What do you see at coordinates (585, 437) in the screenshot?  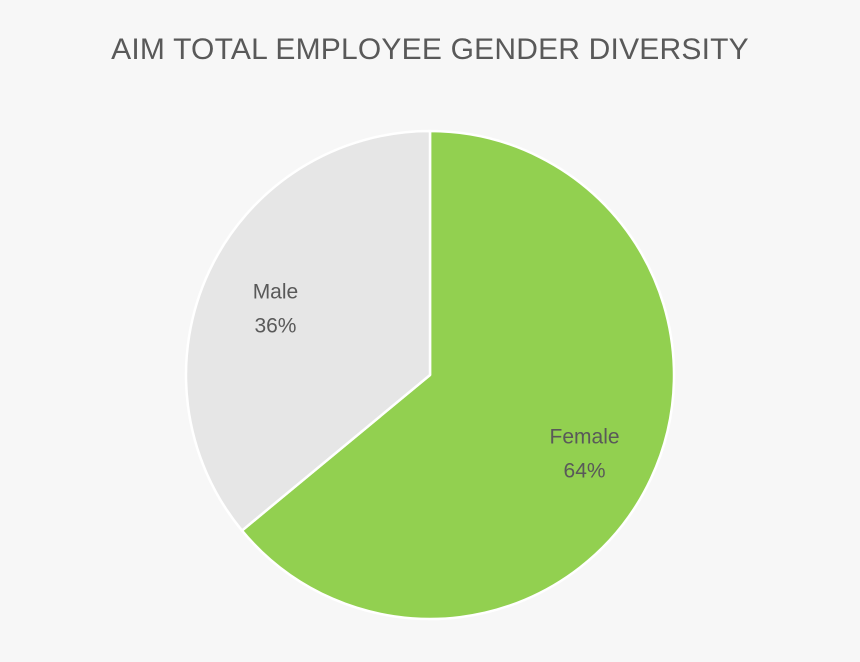 I see `slice-label-female: Female` at bounding box center [585, 437].